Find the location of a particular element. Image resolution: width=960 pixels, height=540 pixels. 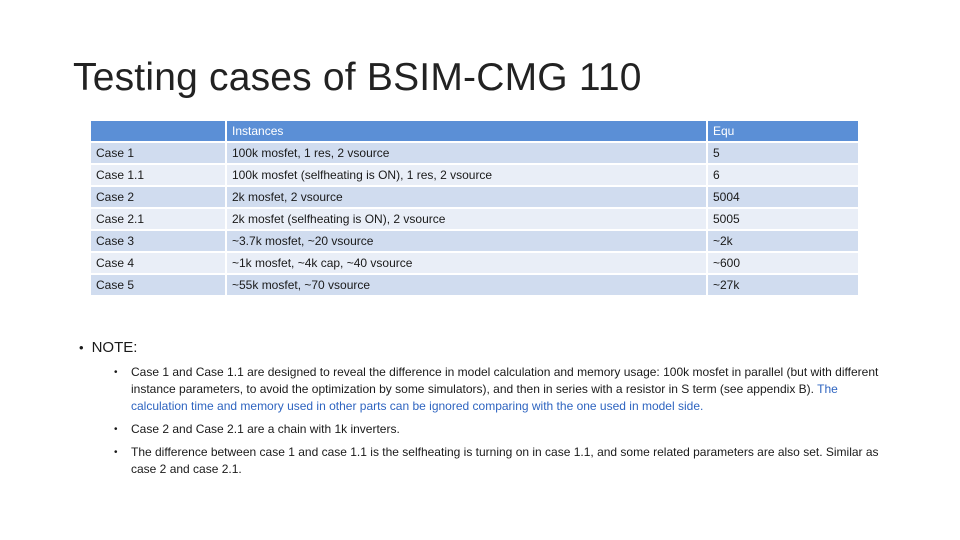

header-equ: Equ is located at coordinates (783, 131).